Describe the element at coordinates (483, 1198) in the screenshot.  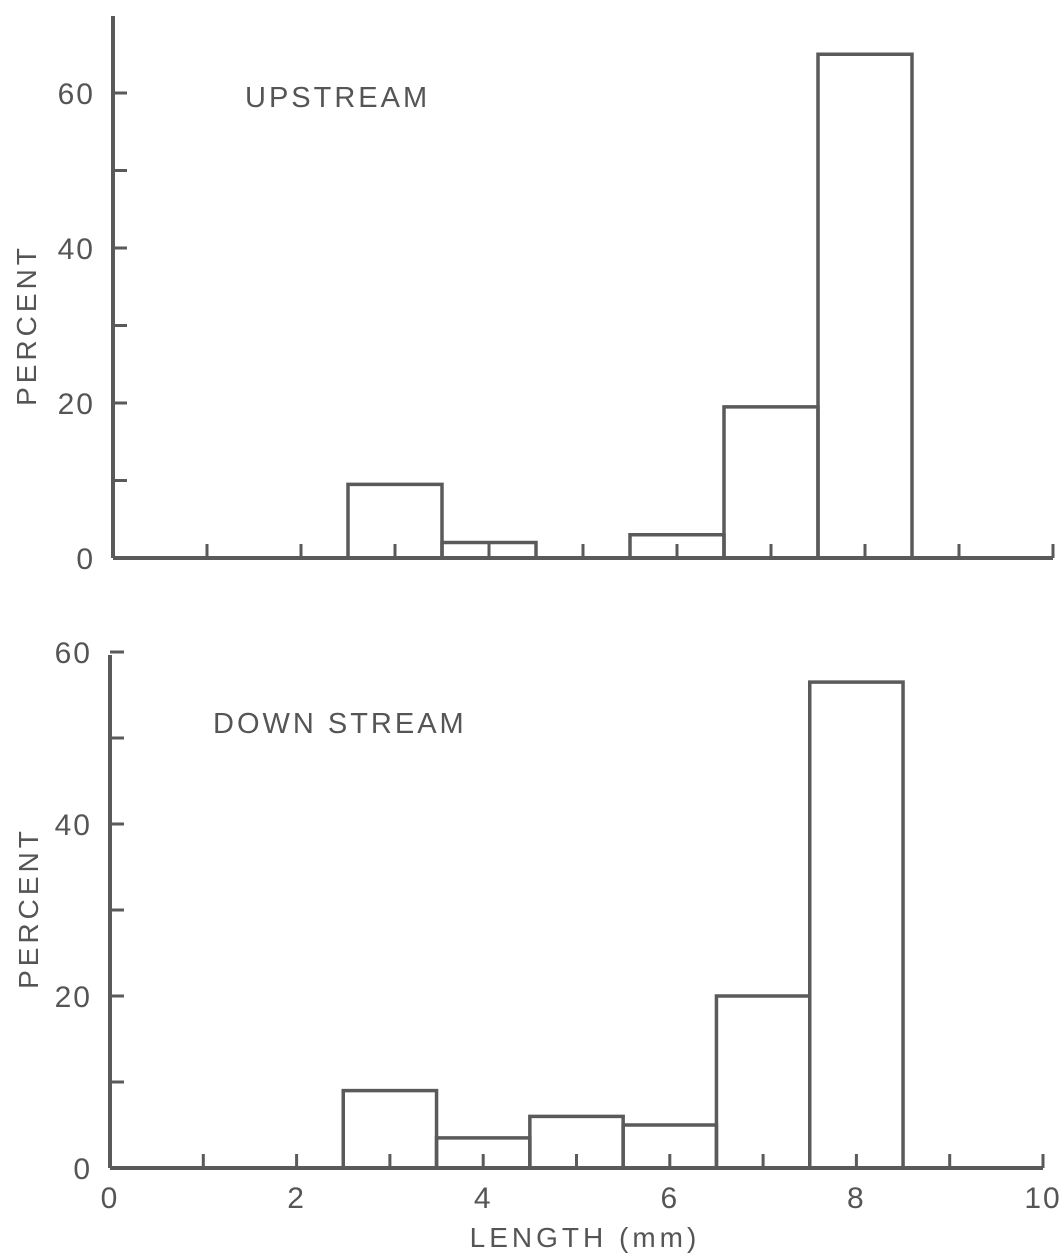
I see `x-tick-label: 4` at that location.